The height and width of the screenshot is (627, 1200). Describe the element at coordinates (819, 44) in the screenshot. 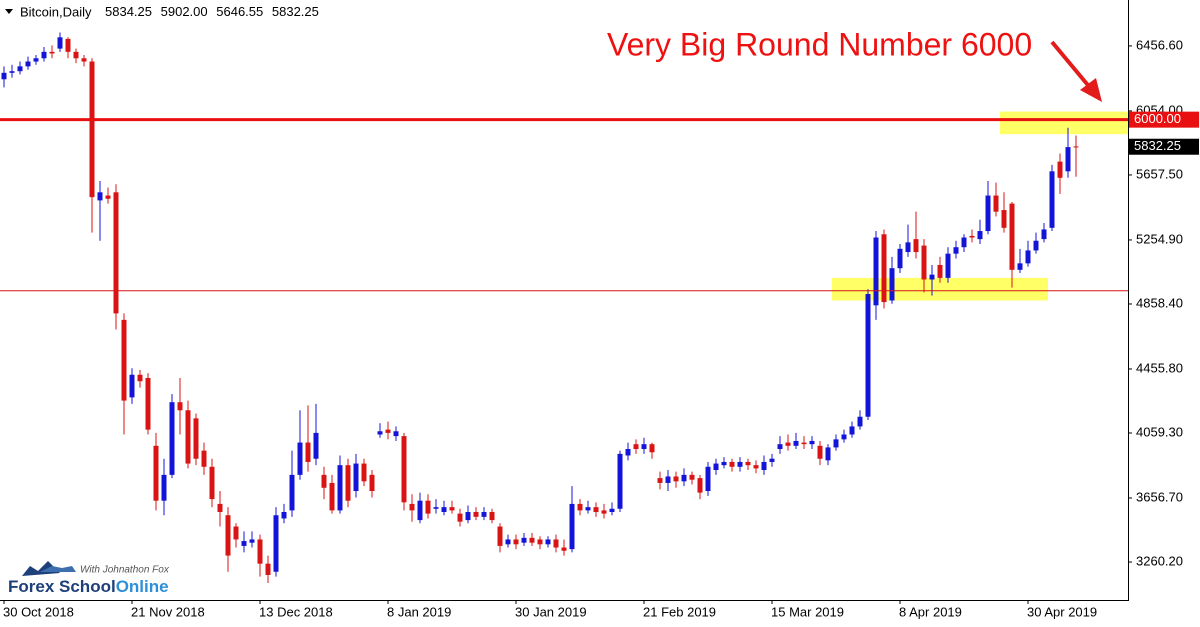

I see `annotation: Very Big Round Number 6000` at that location.